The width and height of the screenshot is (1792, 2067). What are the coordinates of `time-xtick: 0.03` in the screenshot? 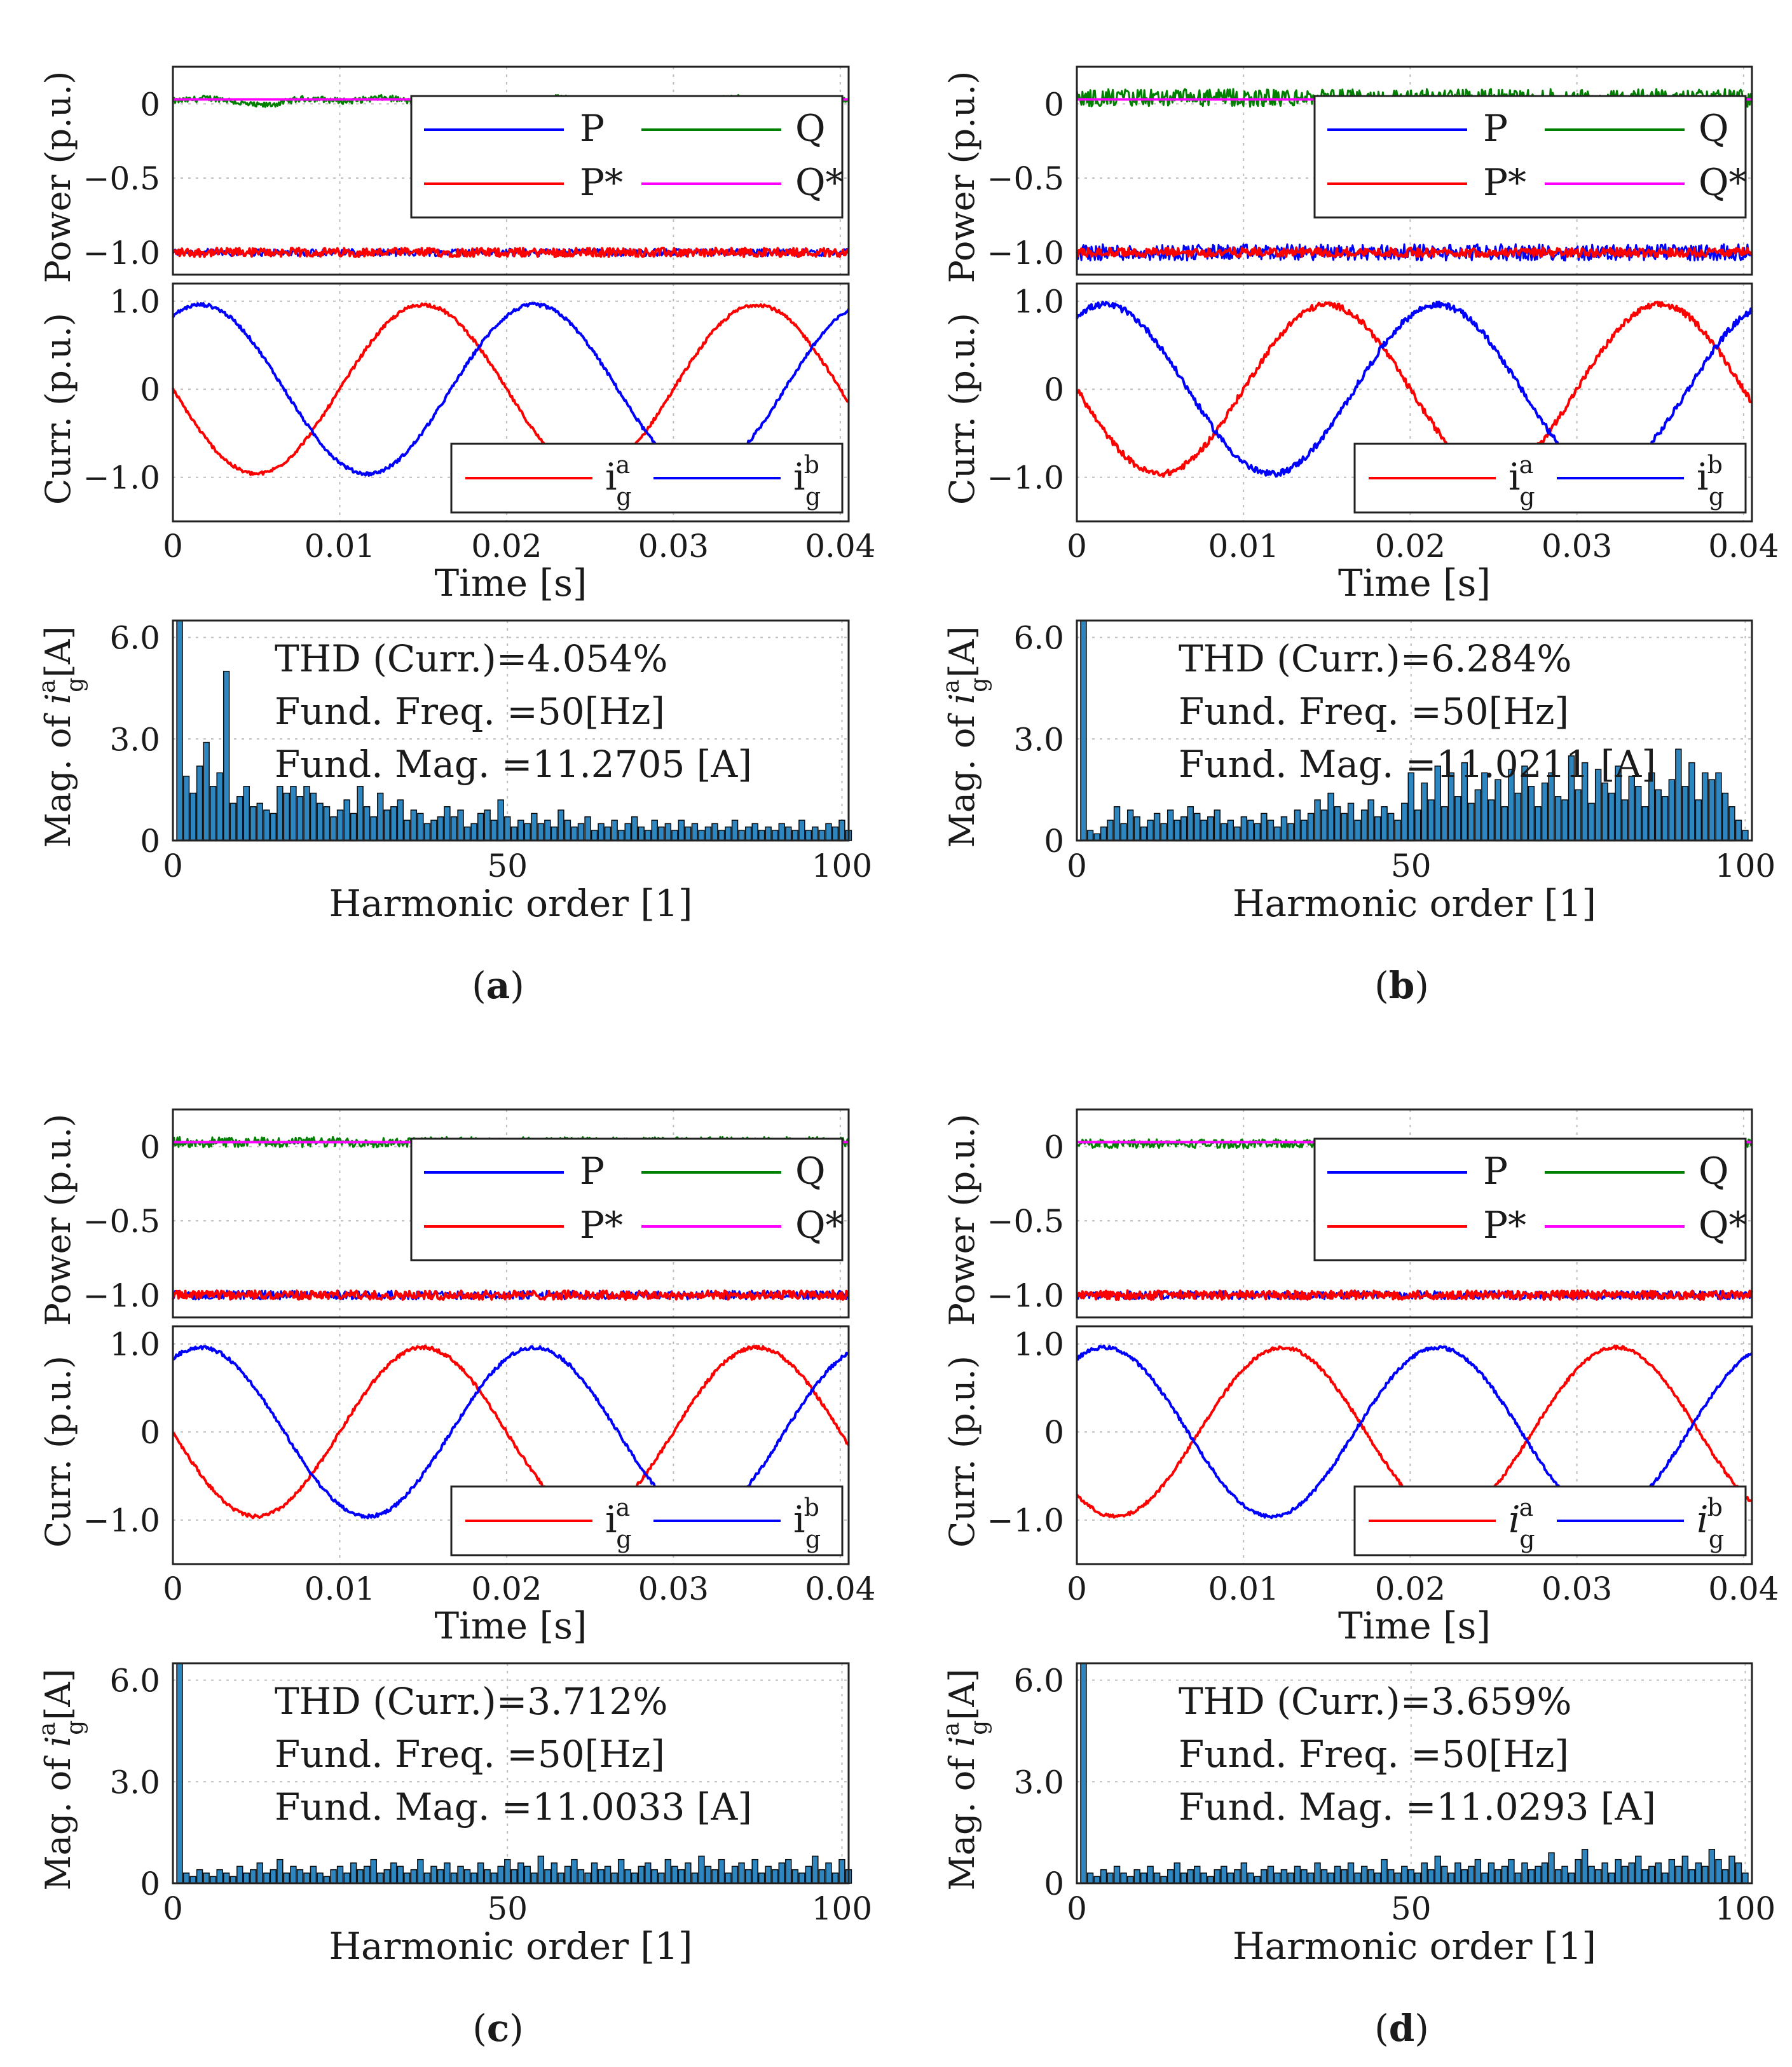 It's located at (673, 1588).